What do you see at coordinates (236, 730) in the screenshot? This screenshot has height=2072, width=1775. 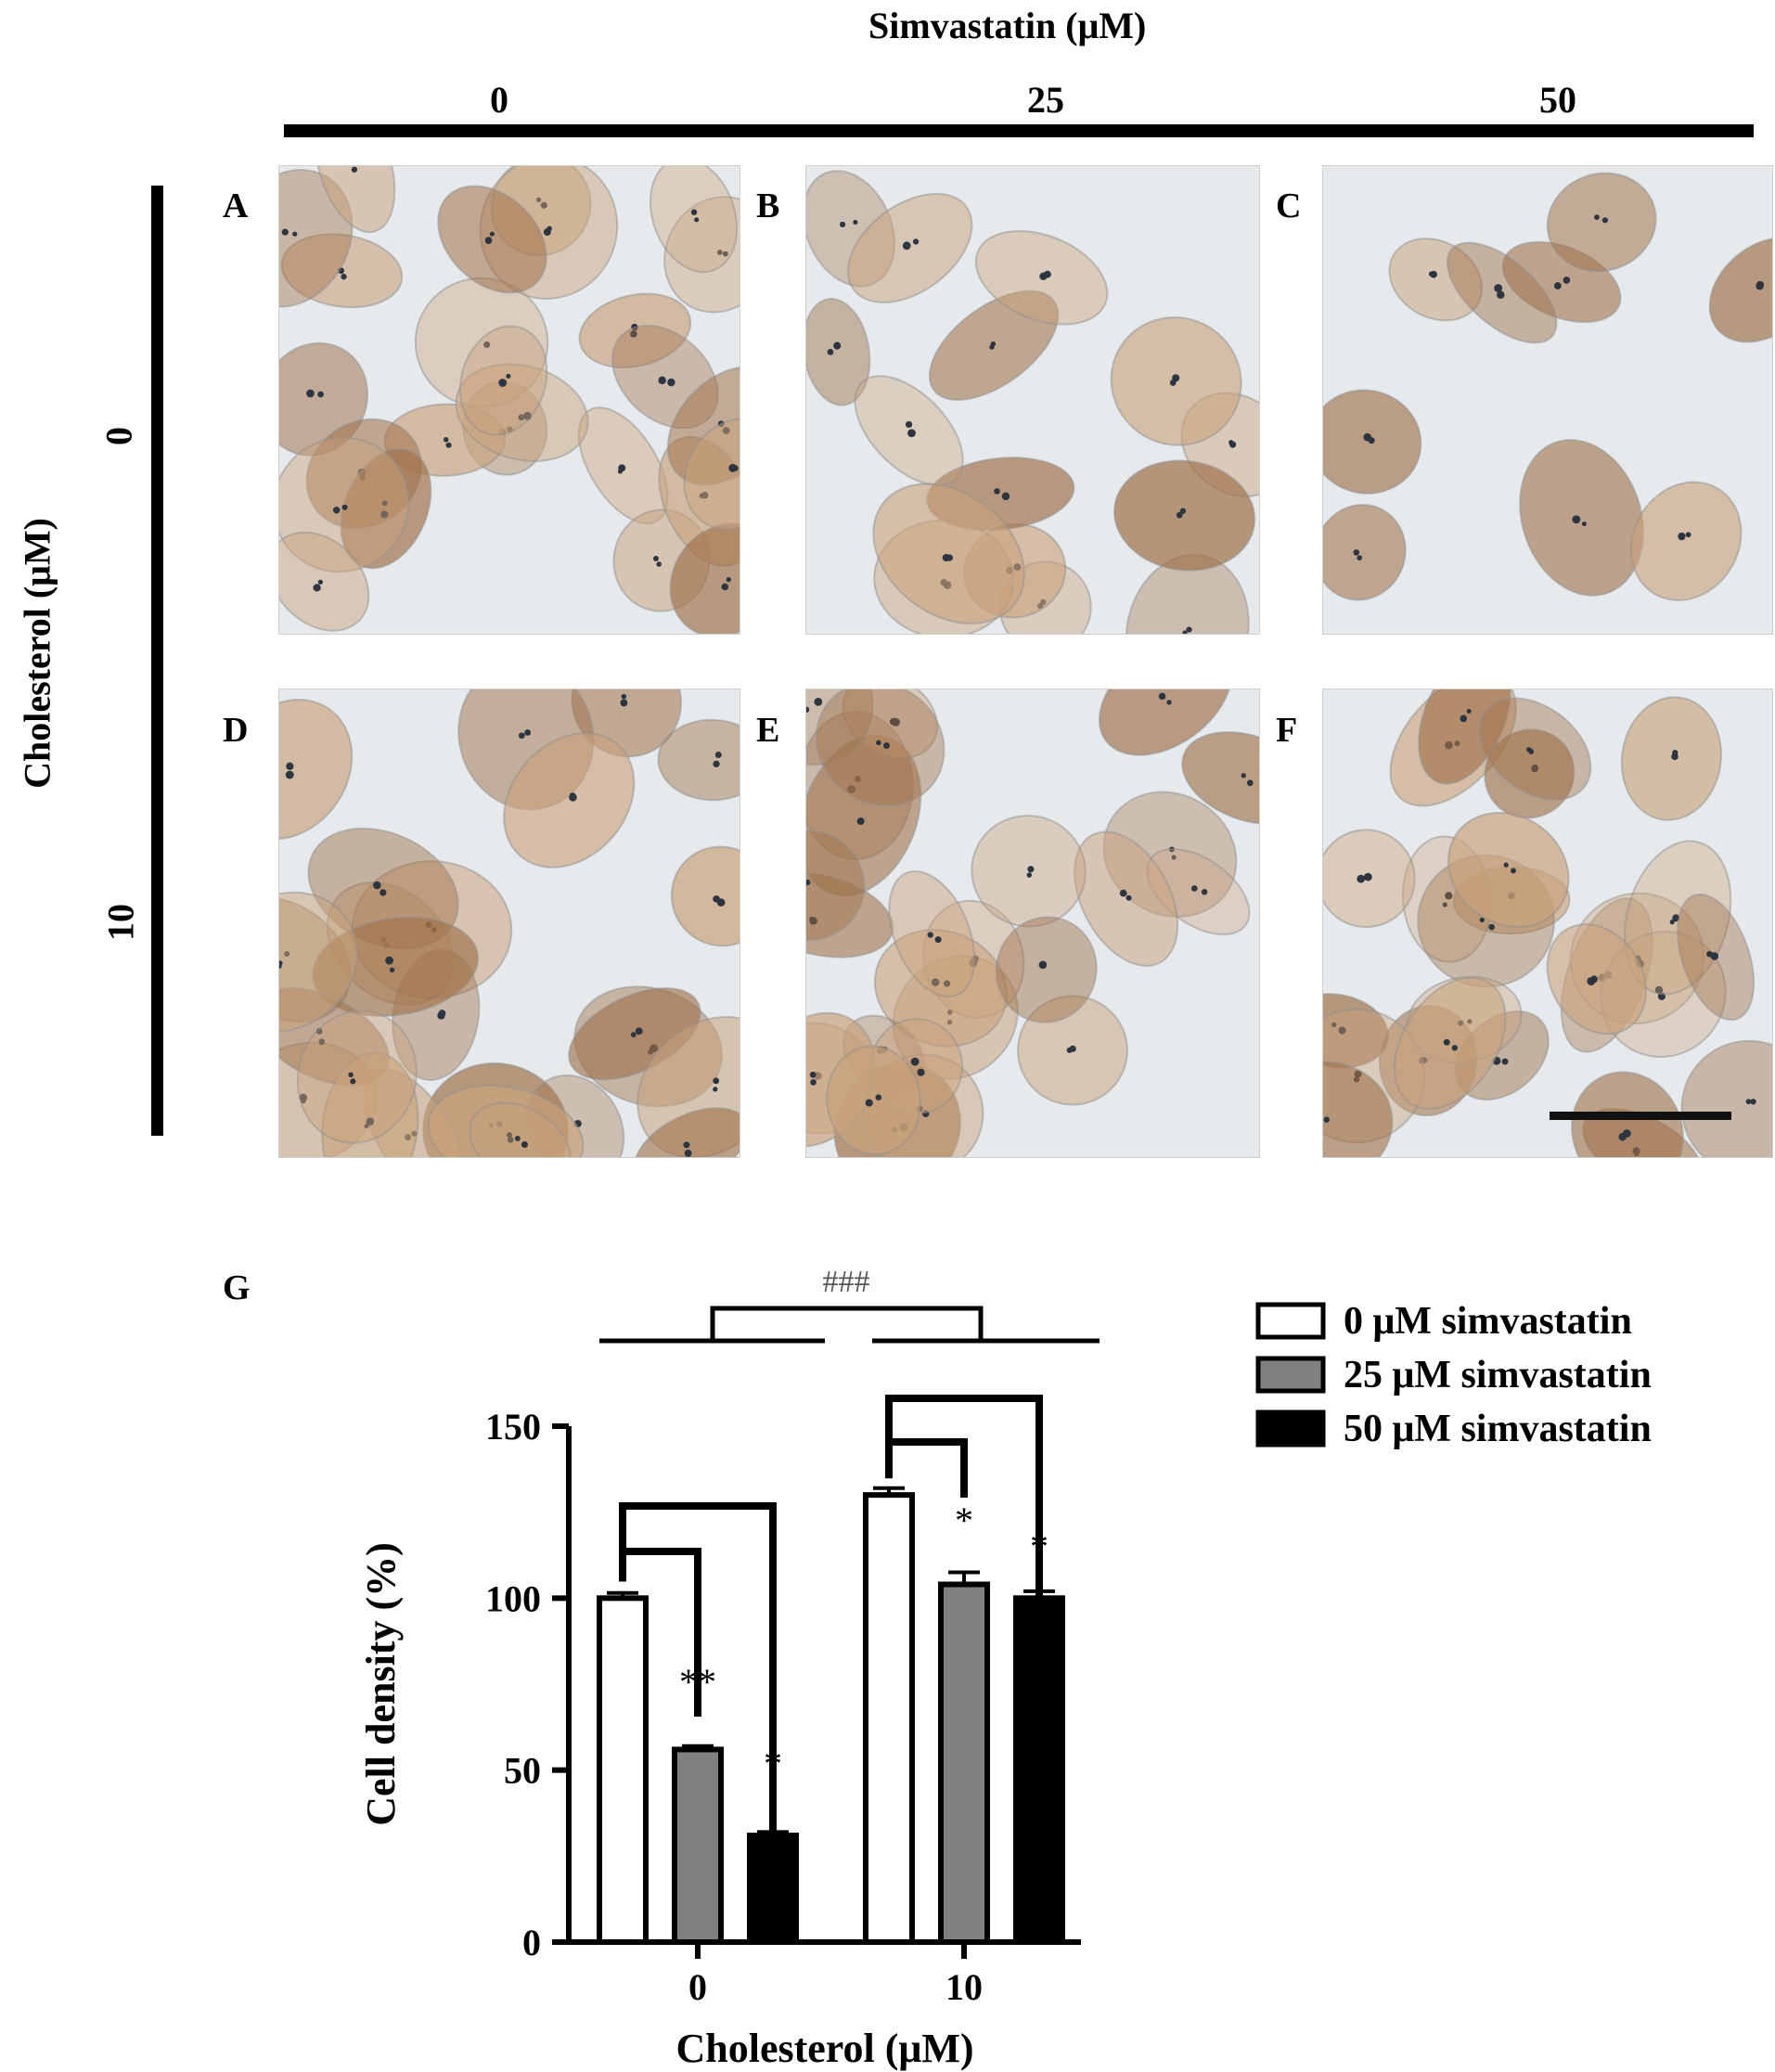 I see `panel-letter-d: D` at bounding box center [236, 730].